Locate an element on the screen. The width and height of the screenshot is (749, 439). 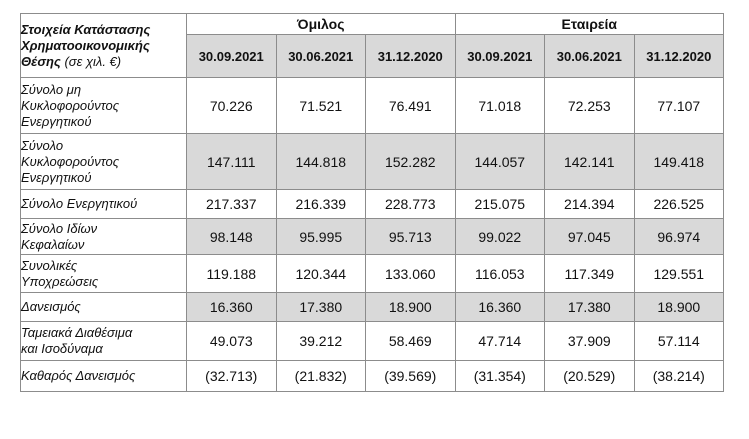
value-cell: 95.995 is located at coordinates (320, 236).